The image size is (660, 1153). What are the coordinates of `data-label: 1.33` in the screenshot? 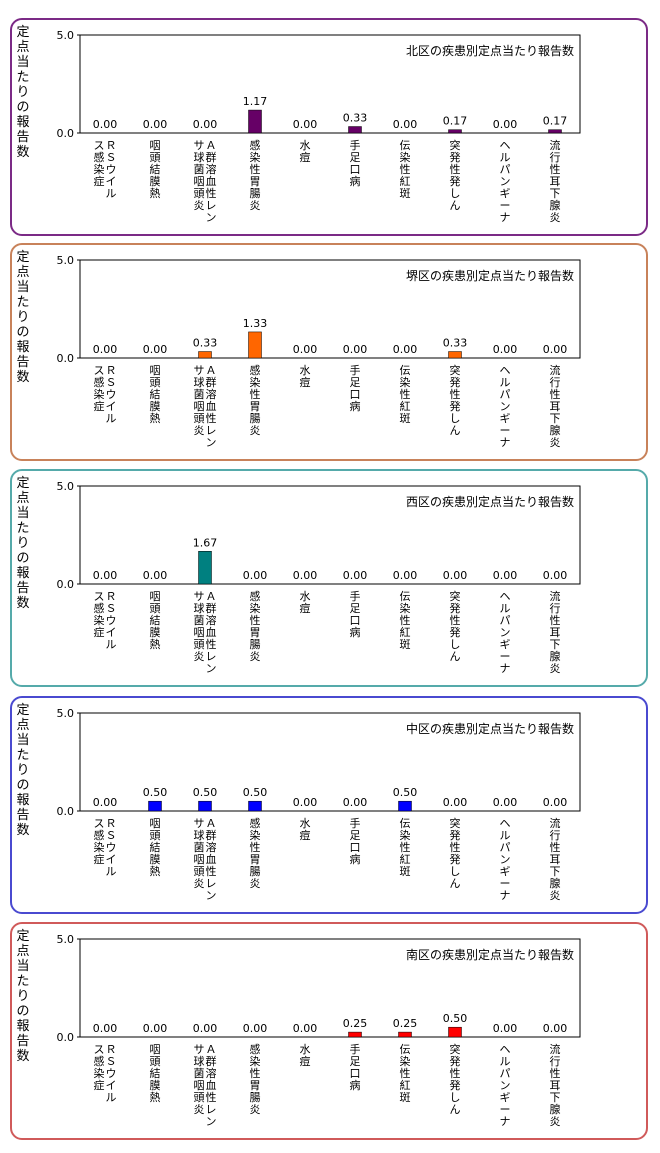 It's located at (255, 323).